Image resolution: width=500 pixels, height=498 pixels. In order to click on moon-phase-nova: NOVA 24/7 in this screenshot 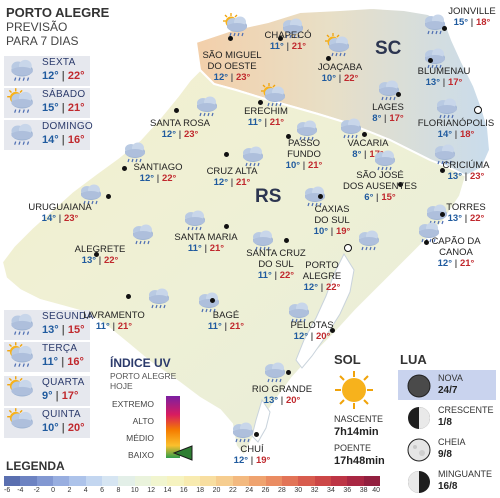, I will do `click(447, 385)`.